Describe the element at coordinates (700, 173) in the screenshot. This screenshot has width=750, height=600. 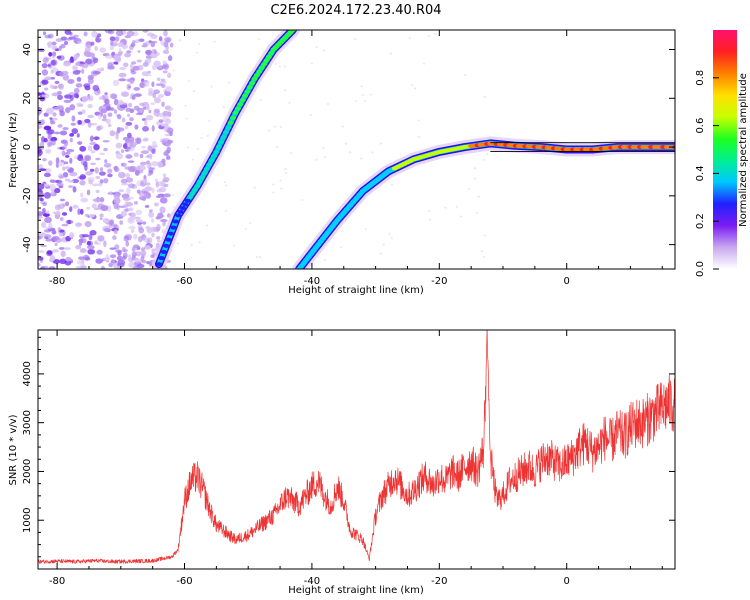
I see `colorbar-tick-label: 0.4` at that location.